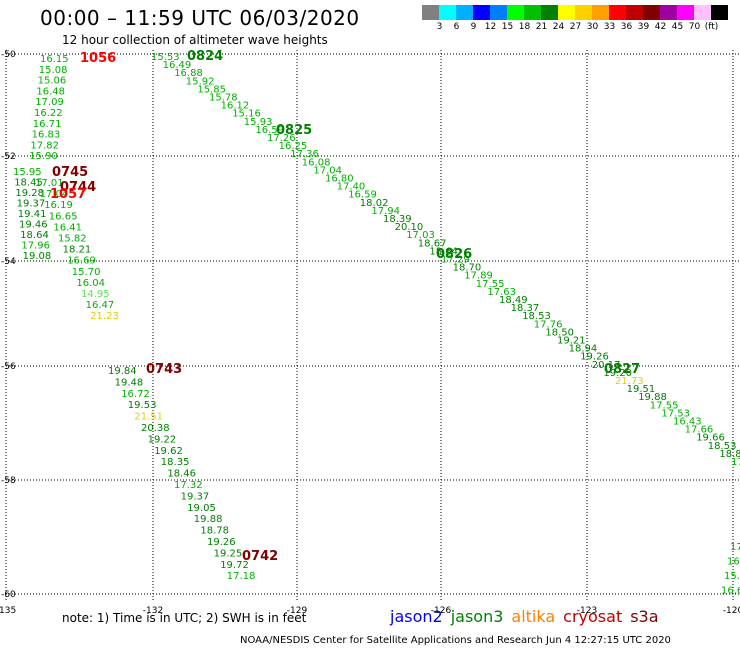 This screenshot has height=650, width=740. What do you see at coordinates (234, 565) in the screenshot?
I see `wave-height-value: 19.72` at bounding box center [234, 565].